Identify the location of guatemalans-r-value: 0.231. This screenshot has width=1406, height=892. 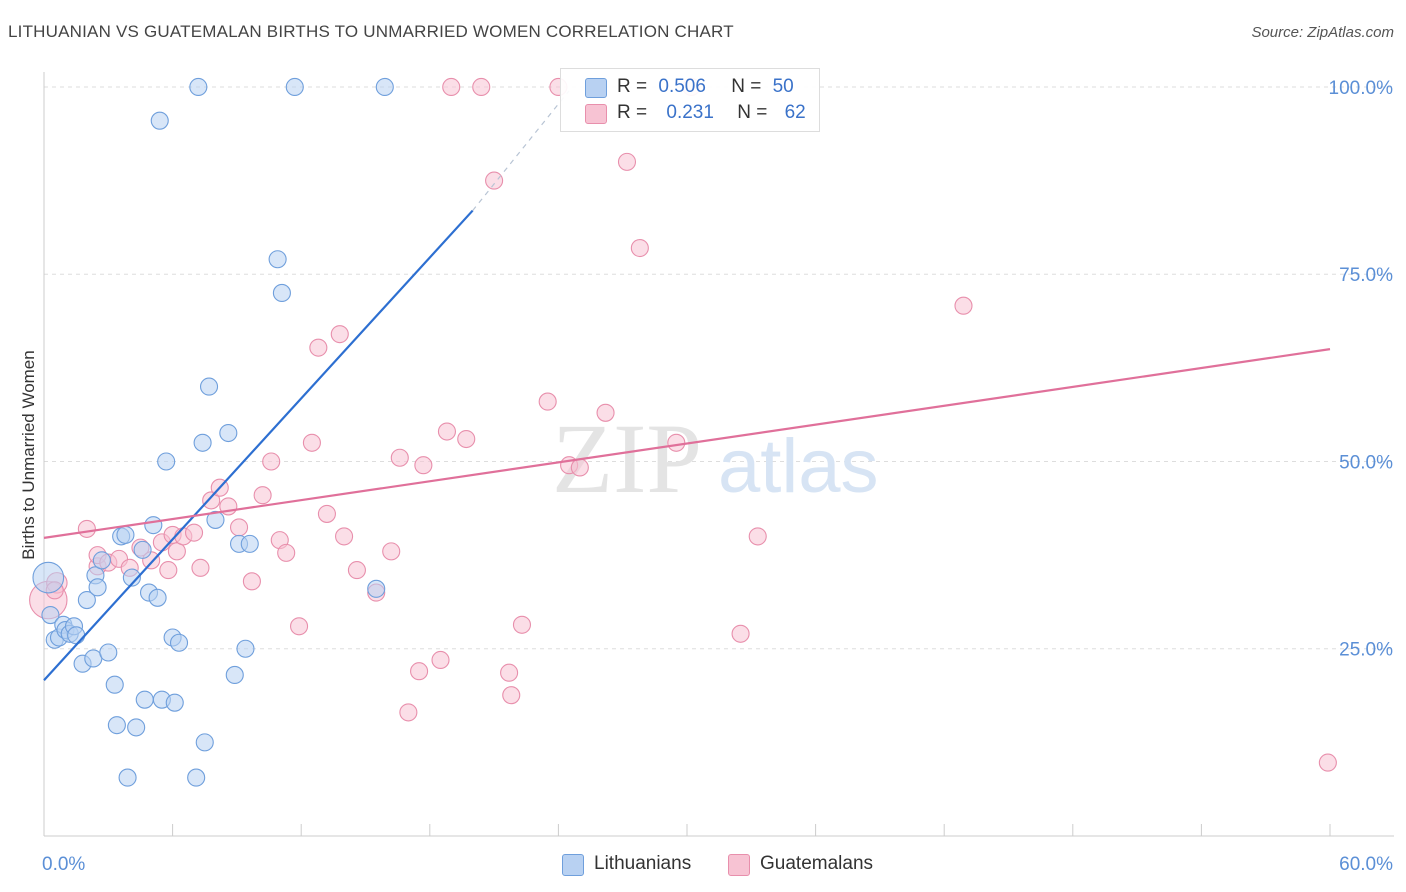
(690, 112).